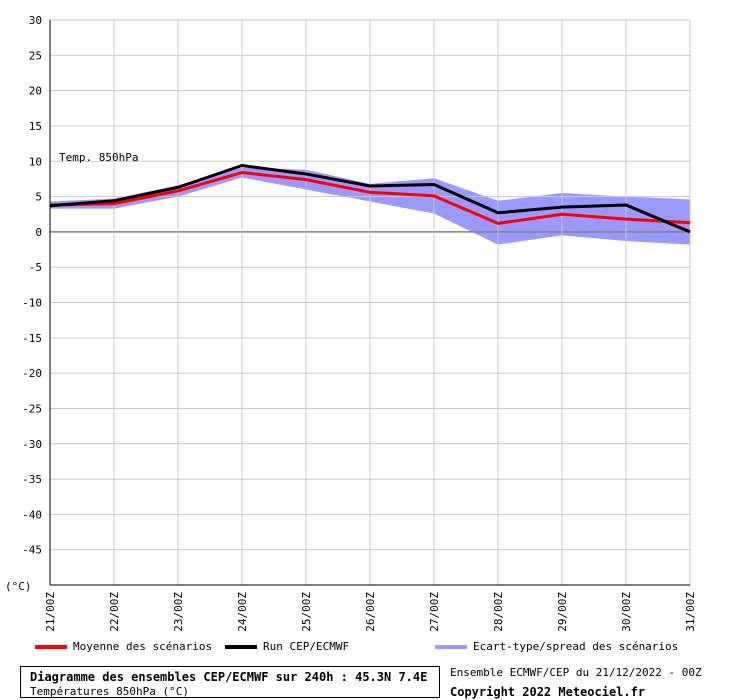  What do you see at coordinates (32, 514) in the screenshot?
I see `y-tick-label: -40` at bounding box center [32, 514].